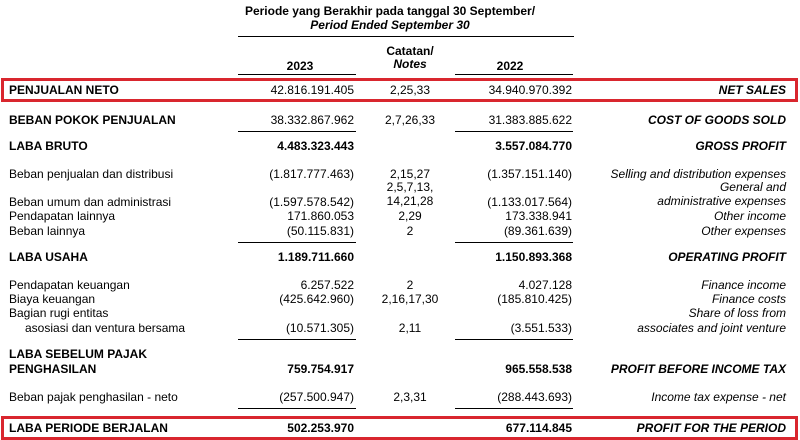  I want to click on row-other-exp-notes: 2, so click(410, 231).